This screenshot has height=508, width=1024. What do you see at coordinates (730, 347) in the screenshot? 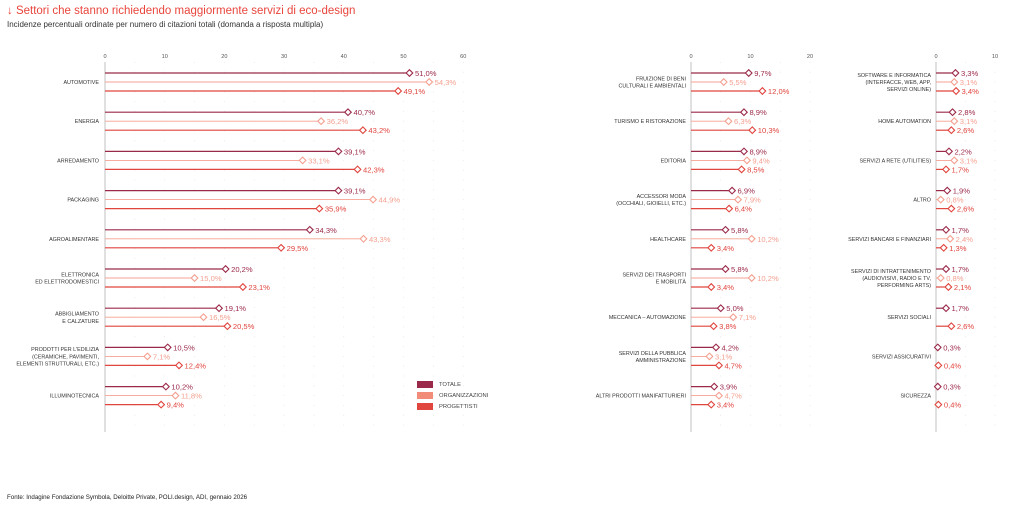
I see `value-label-totale: 4,2%` at bounding box center [730, 347].